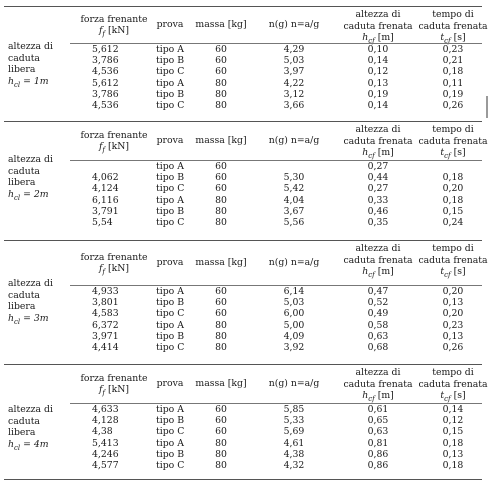 Image resolution: width=490 pixels, height=480 pixels. Describe the element at coordinates (105, 465) in the screenshot. I see `cell-forza: 4,577` at that location.